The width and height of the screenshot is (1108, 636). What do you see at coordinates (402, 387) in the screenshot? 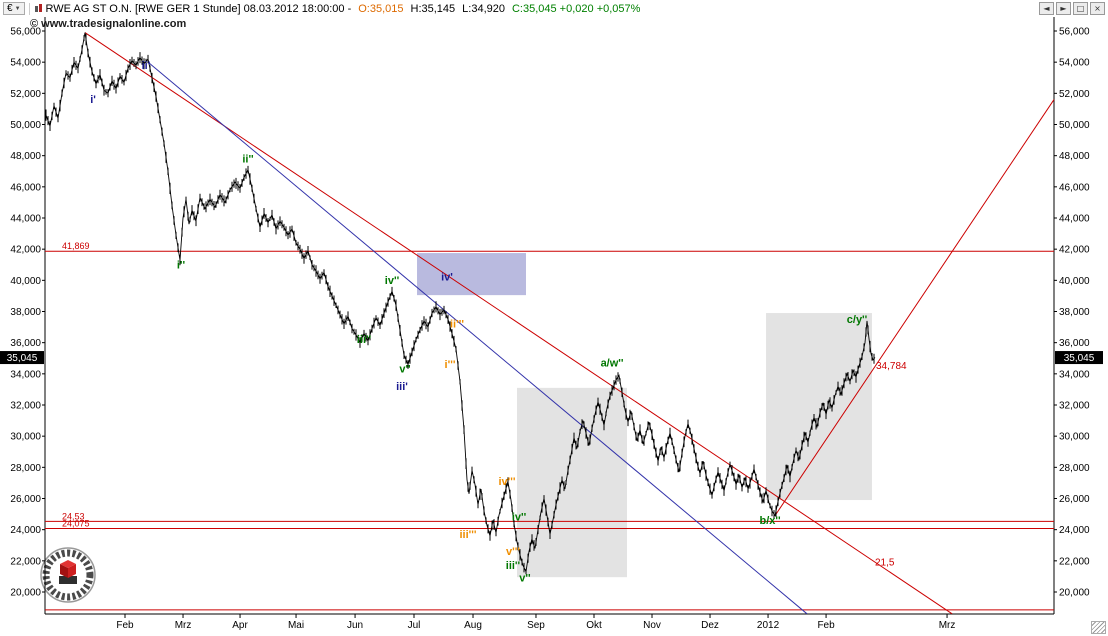
I see `wave-label: iii'` at bounding box center [402, 387].